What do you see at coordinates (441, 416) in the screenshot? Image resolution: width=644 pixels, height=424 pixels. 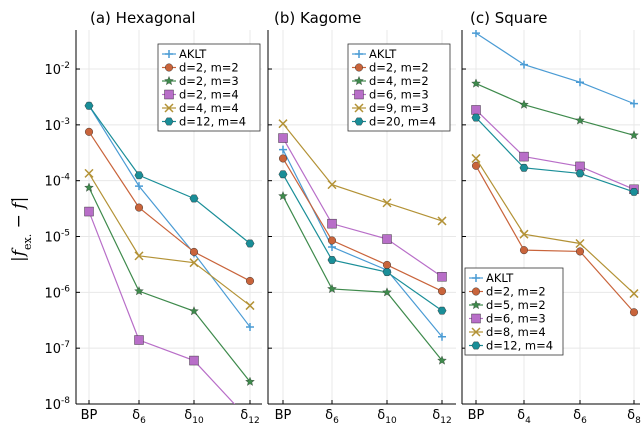 I see `x-tick-label: δ12` at bounding box center [441, 416].